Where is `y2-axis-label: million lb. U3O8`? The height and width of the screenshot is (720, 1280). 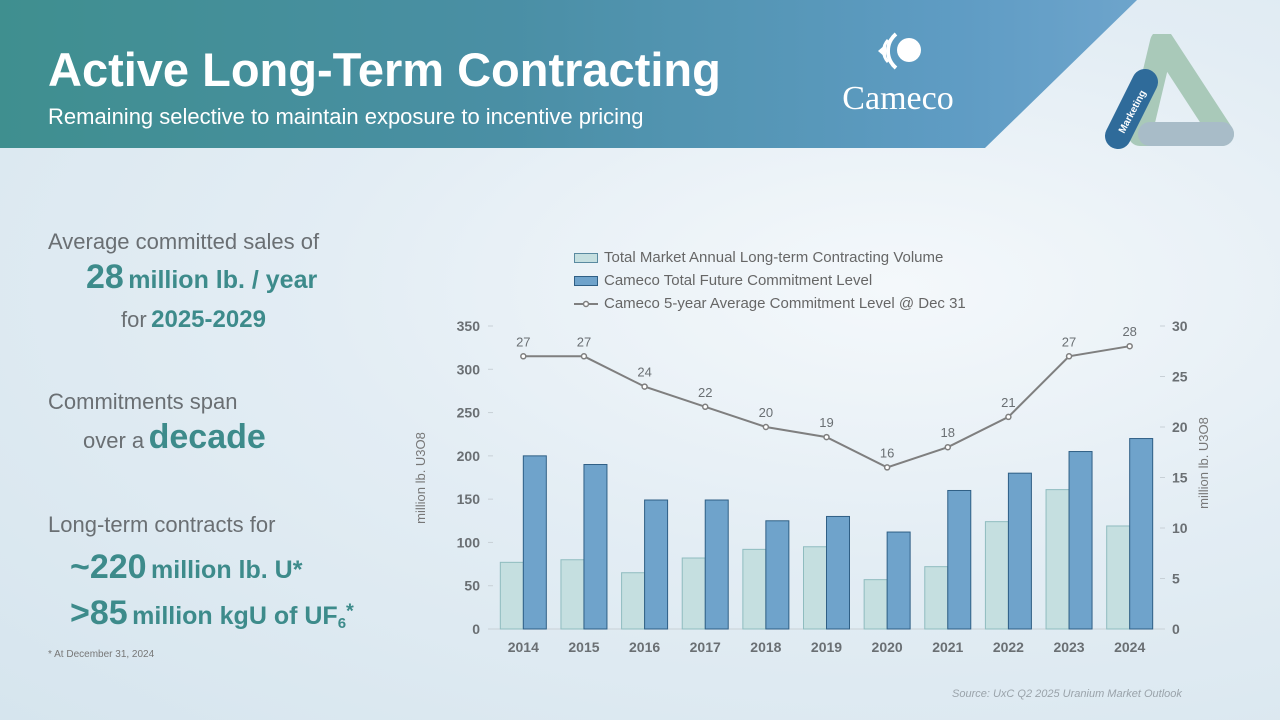
y2-axis-label: million lb. U3O8 is located at coordinates (1203, 463).